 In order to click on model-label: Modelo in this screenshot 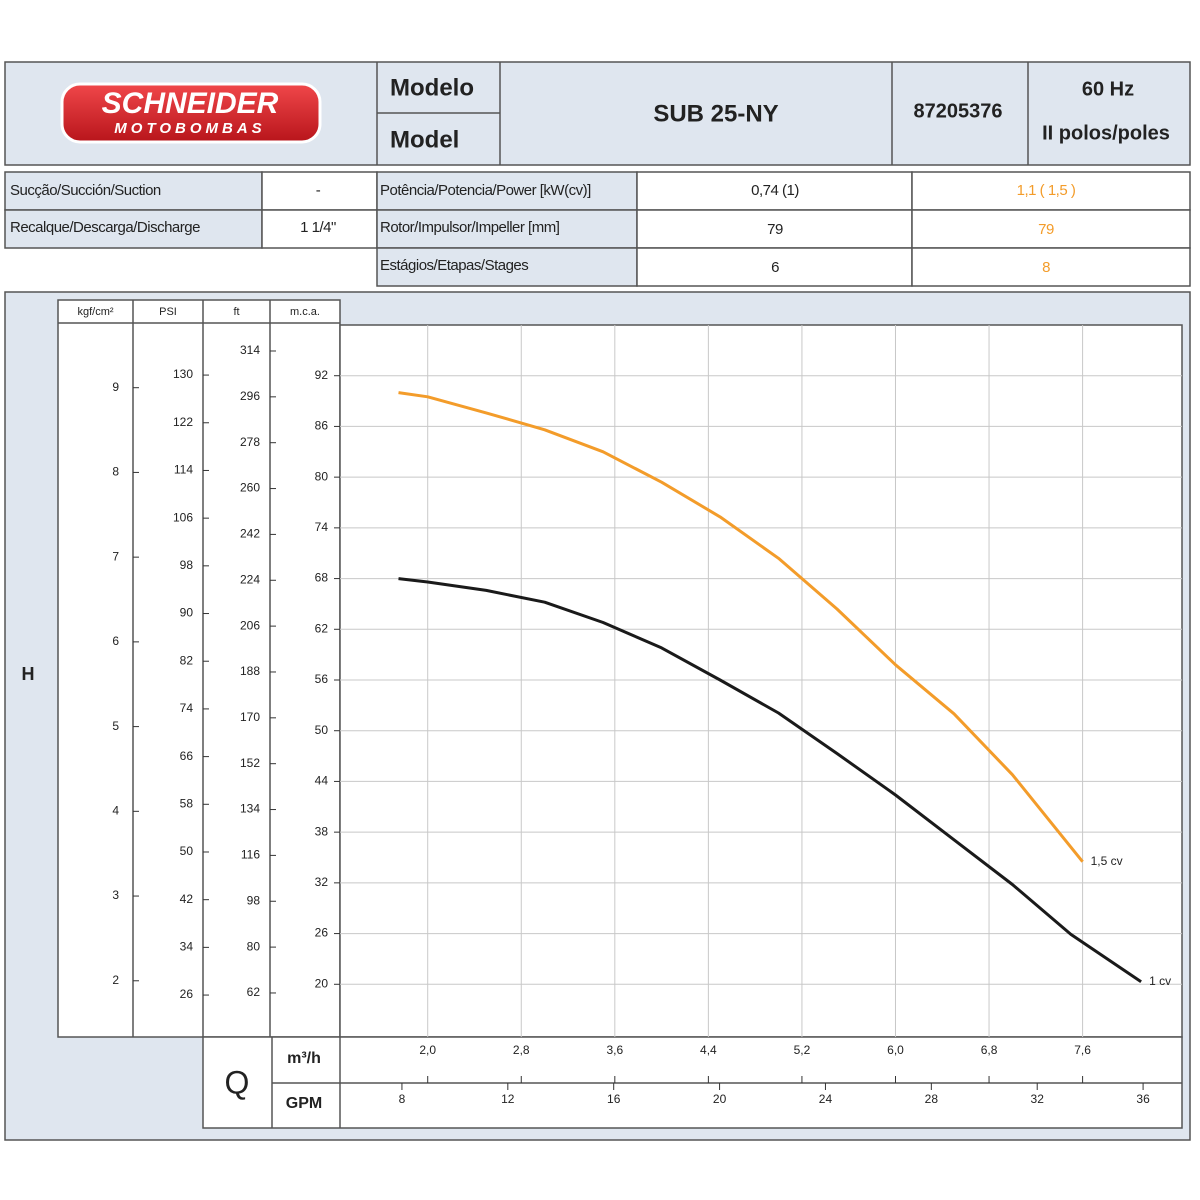, I will do `click(432, 87)`.